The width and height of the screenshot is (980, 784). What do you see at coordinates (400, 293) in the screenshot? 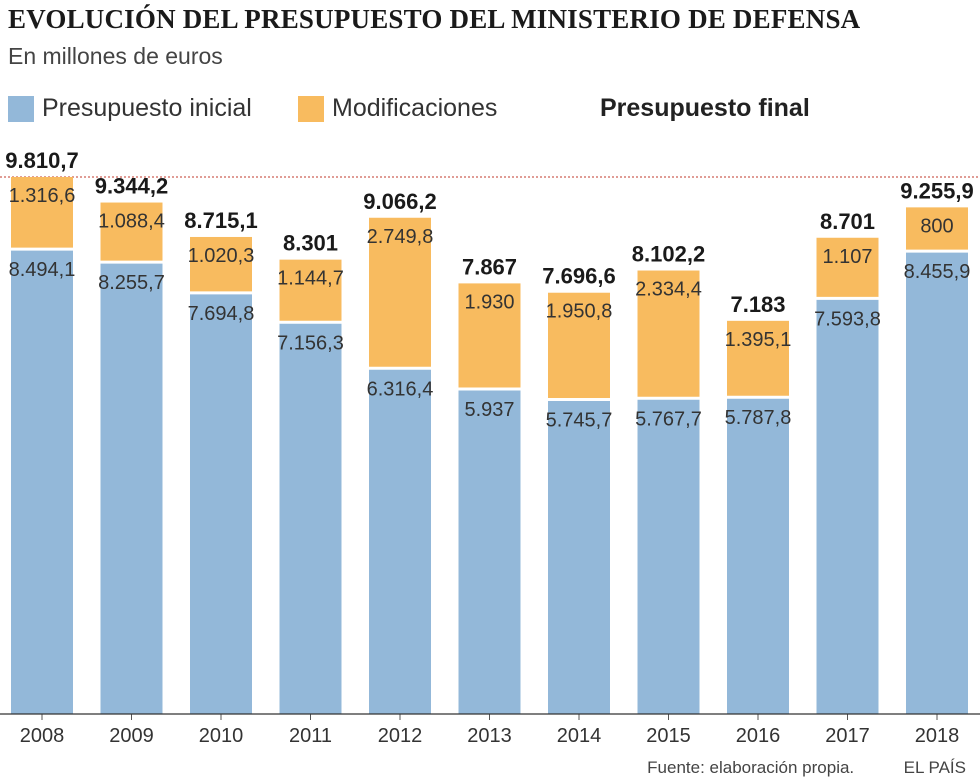
I see `bar-modifications-2012` at bounding box center [400, 293].